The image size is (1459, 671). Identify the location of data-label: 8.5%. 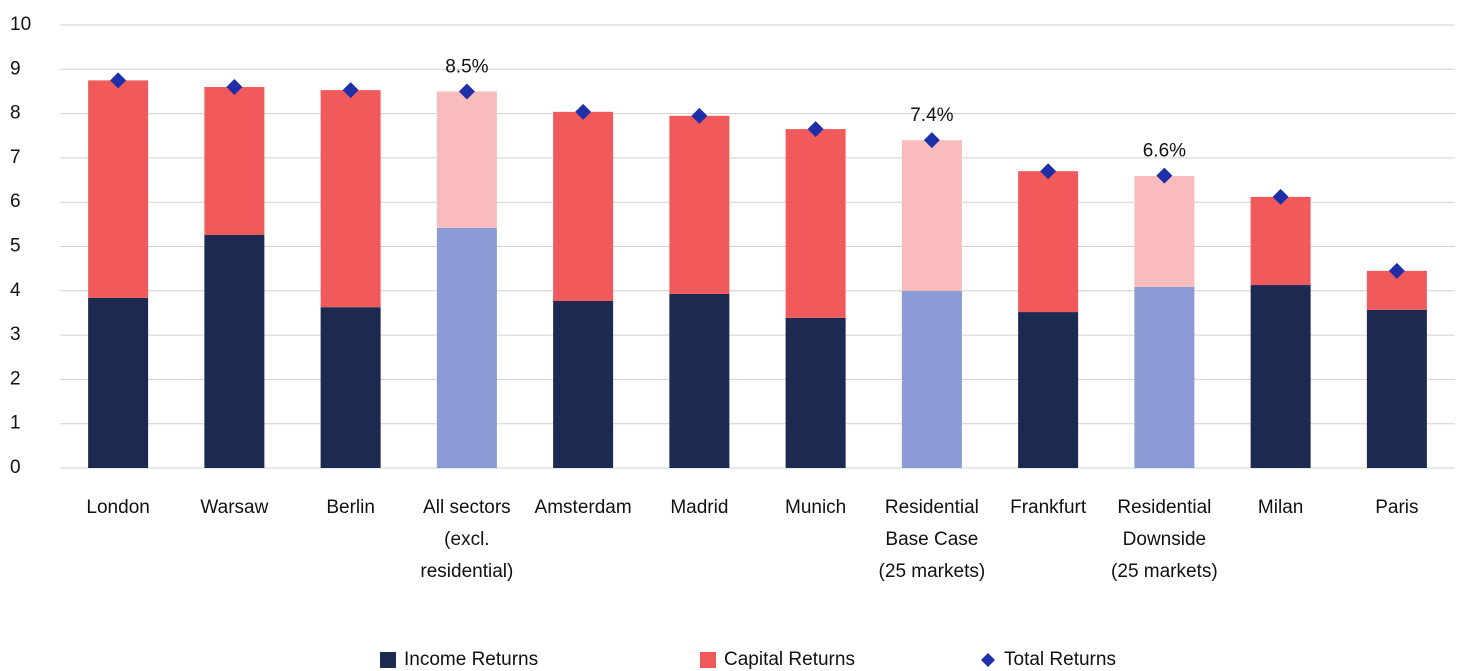
(466, 66).